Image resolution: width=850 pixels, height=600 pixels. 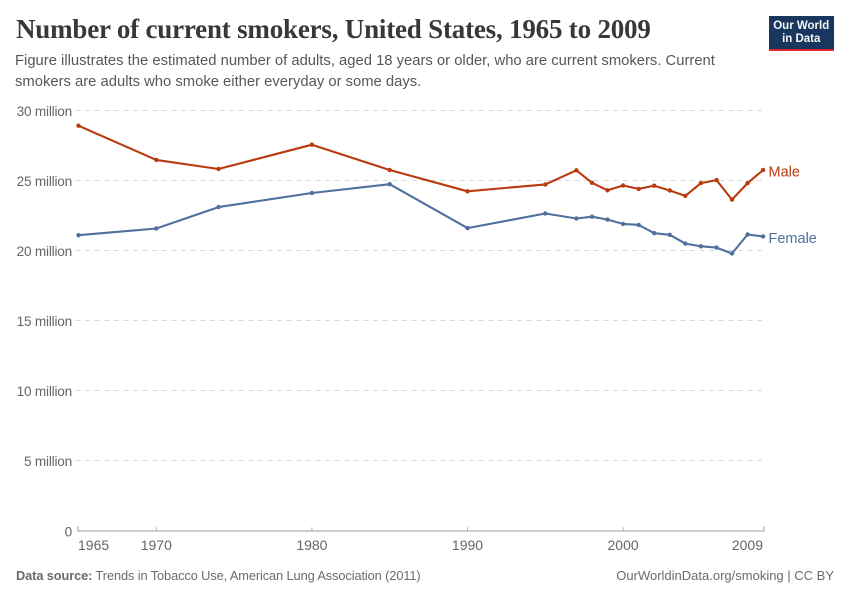 What do you see at coordinates (784, 173) in the screenshot?
I see `svg-text: Male` at bounding box center [784, 173].